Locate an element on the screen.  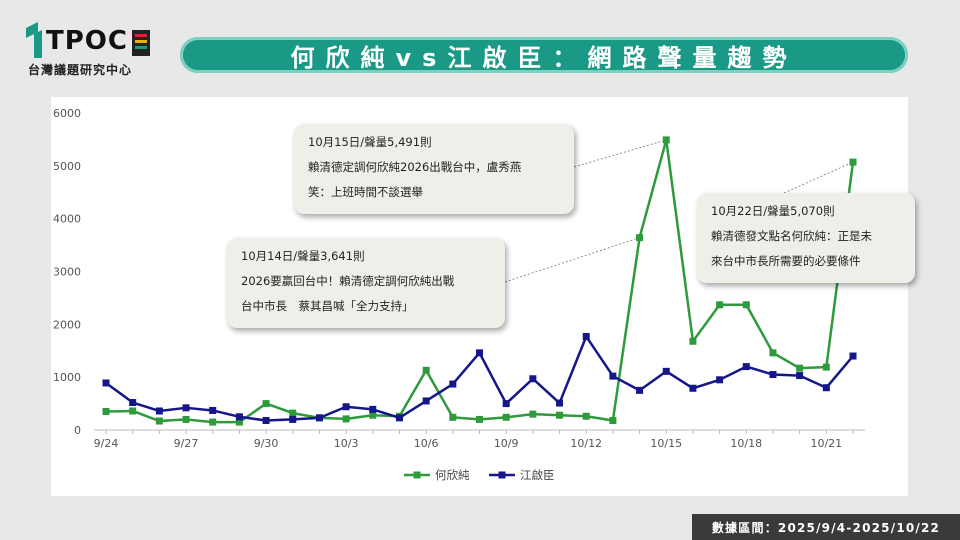
callout-oct14-line-2: 2026要贏回台中！賴清德定調何欣純出戰 is located at coordinates (348, 281).